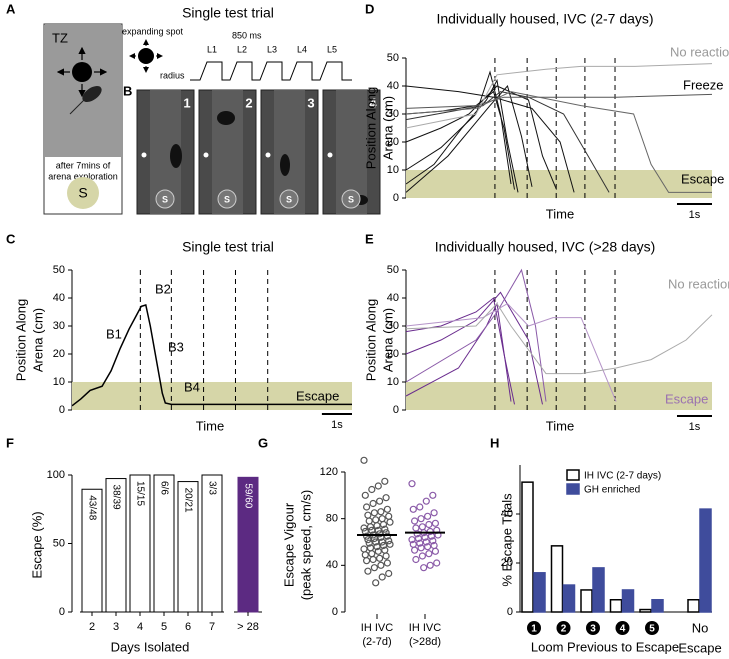  What do you see at coordinates (83, 165) in the screenshot?
I see `caption: after 7mins of` at bounding box center [83, 165].